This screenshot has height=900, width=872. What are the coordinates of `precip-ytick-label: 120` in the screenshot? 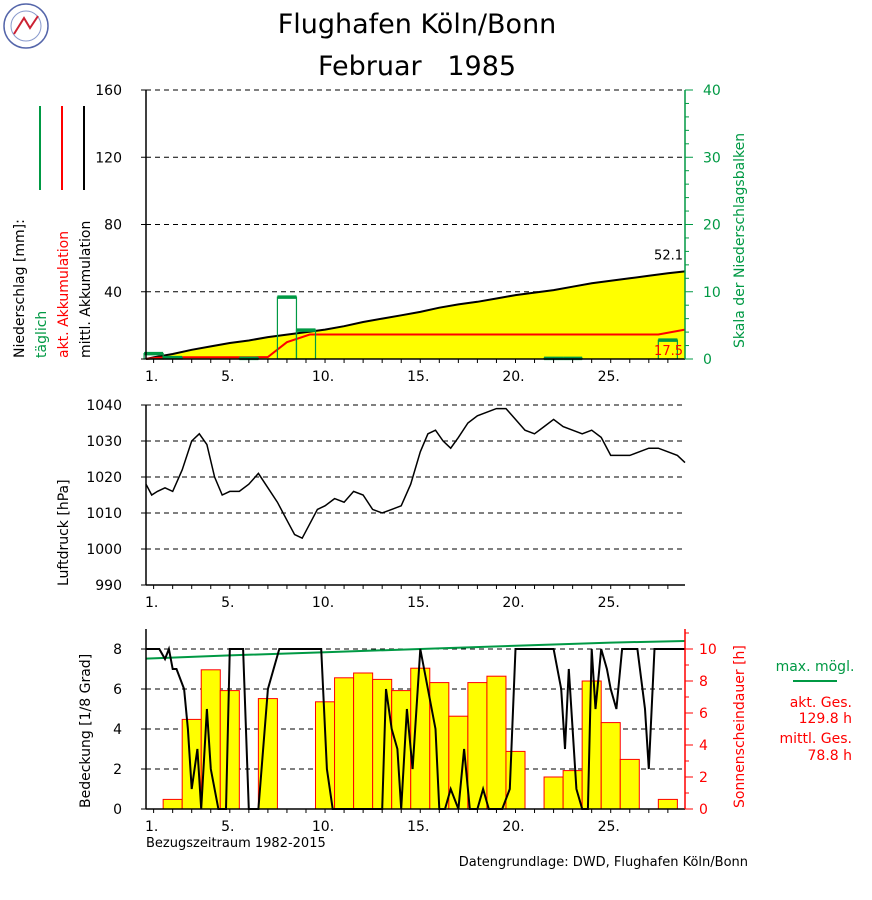 It's located at (108, 158).